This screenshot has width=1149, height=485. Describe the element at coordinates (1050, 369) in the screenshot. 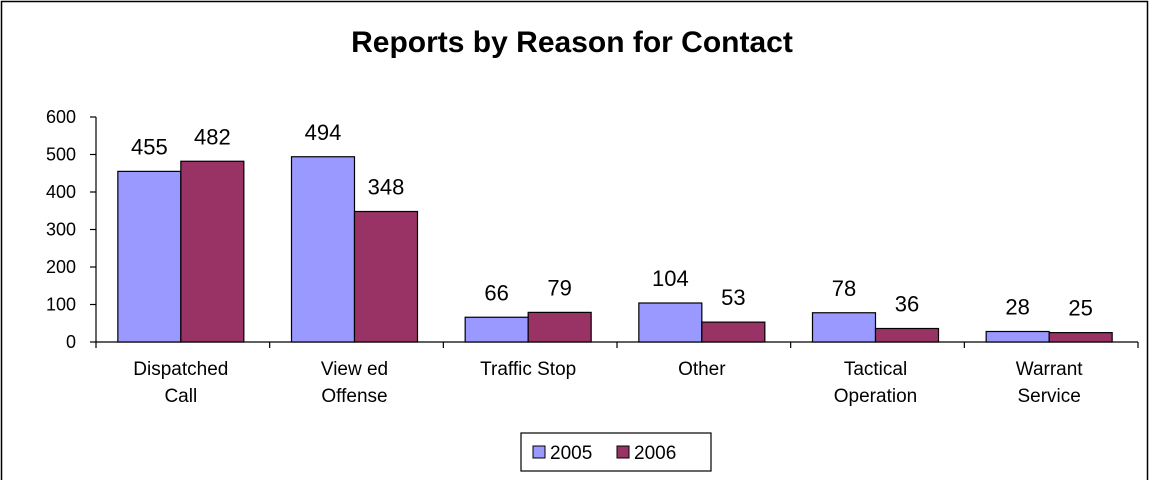

I see `x-category-label: Warrant` at that location.